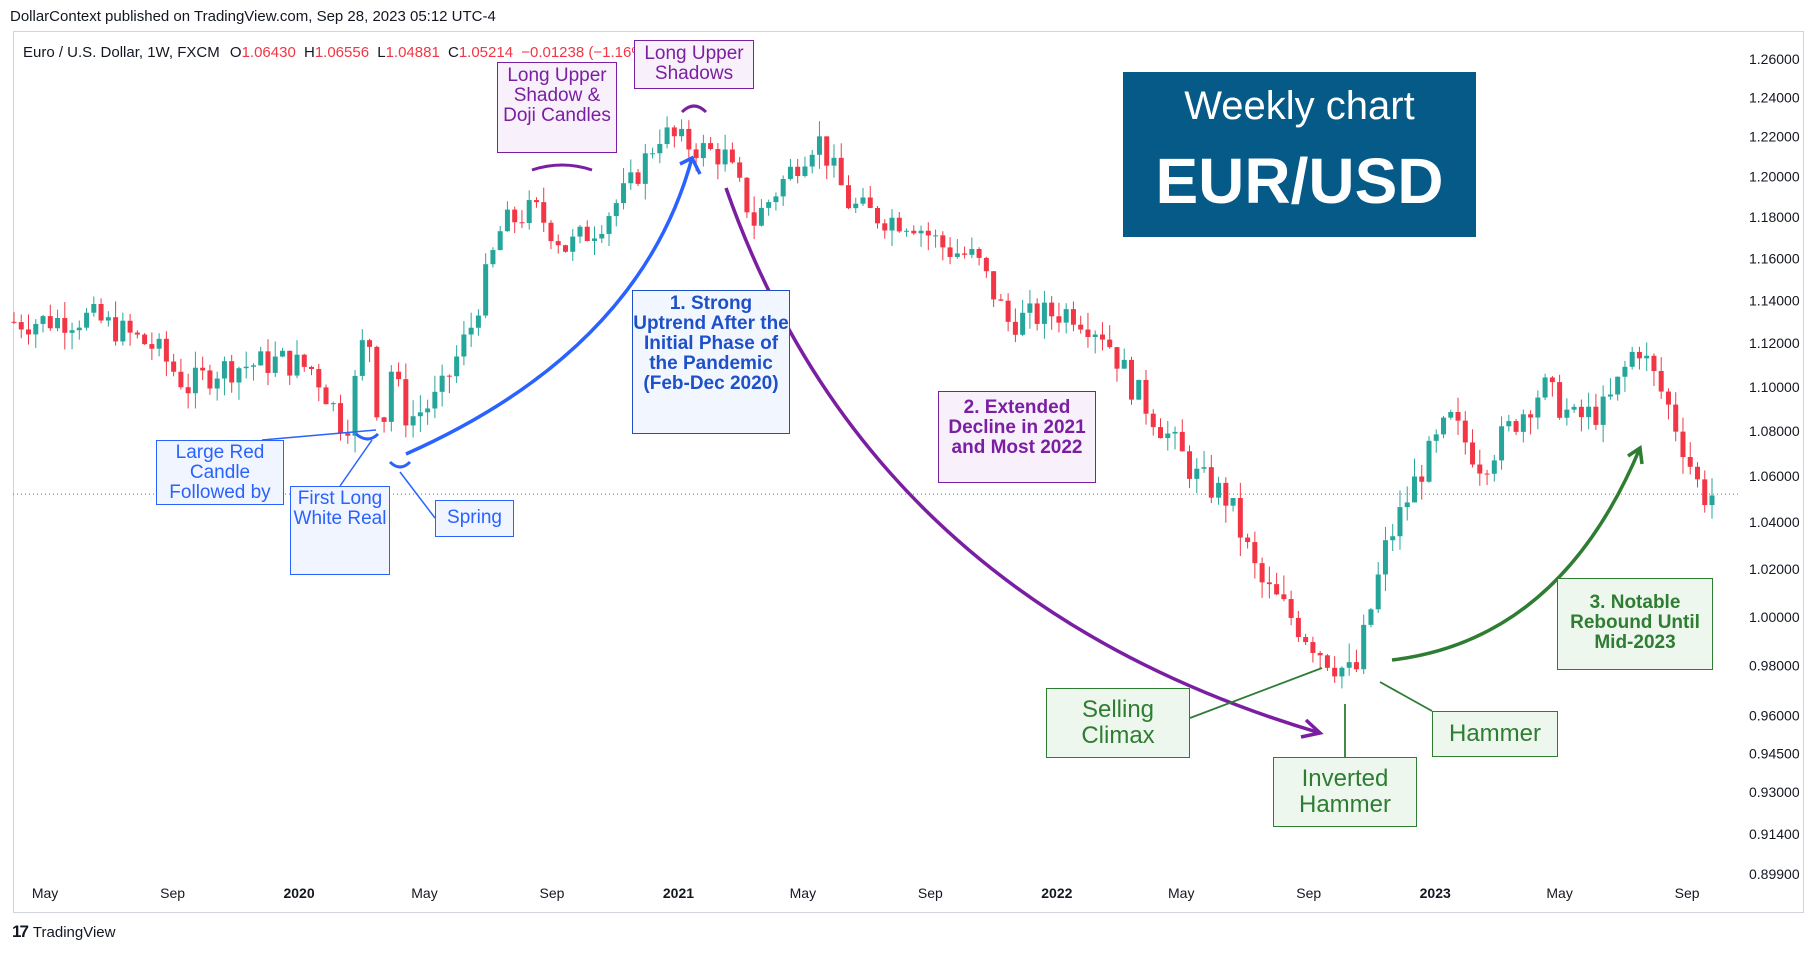  What do you see at coordinates (1495, 734) in the screenshot?
I see `annotation-hammer: Hammer` at bounding box center [1495, 734].